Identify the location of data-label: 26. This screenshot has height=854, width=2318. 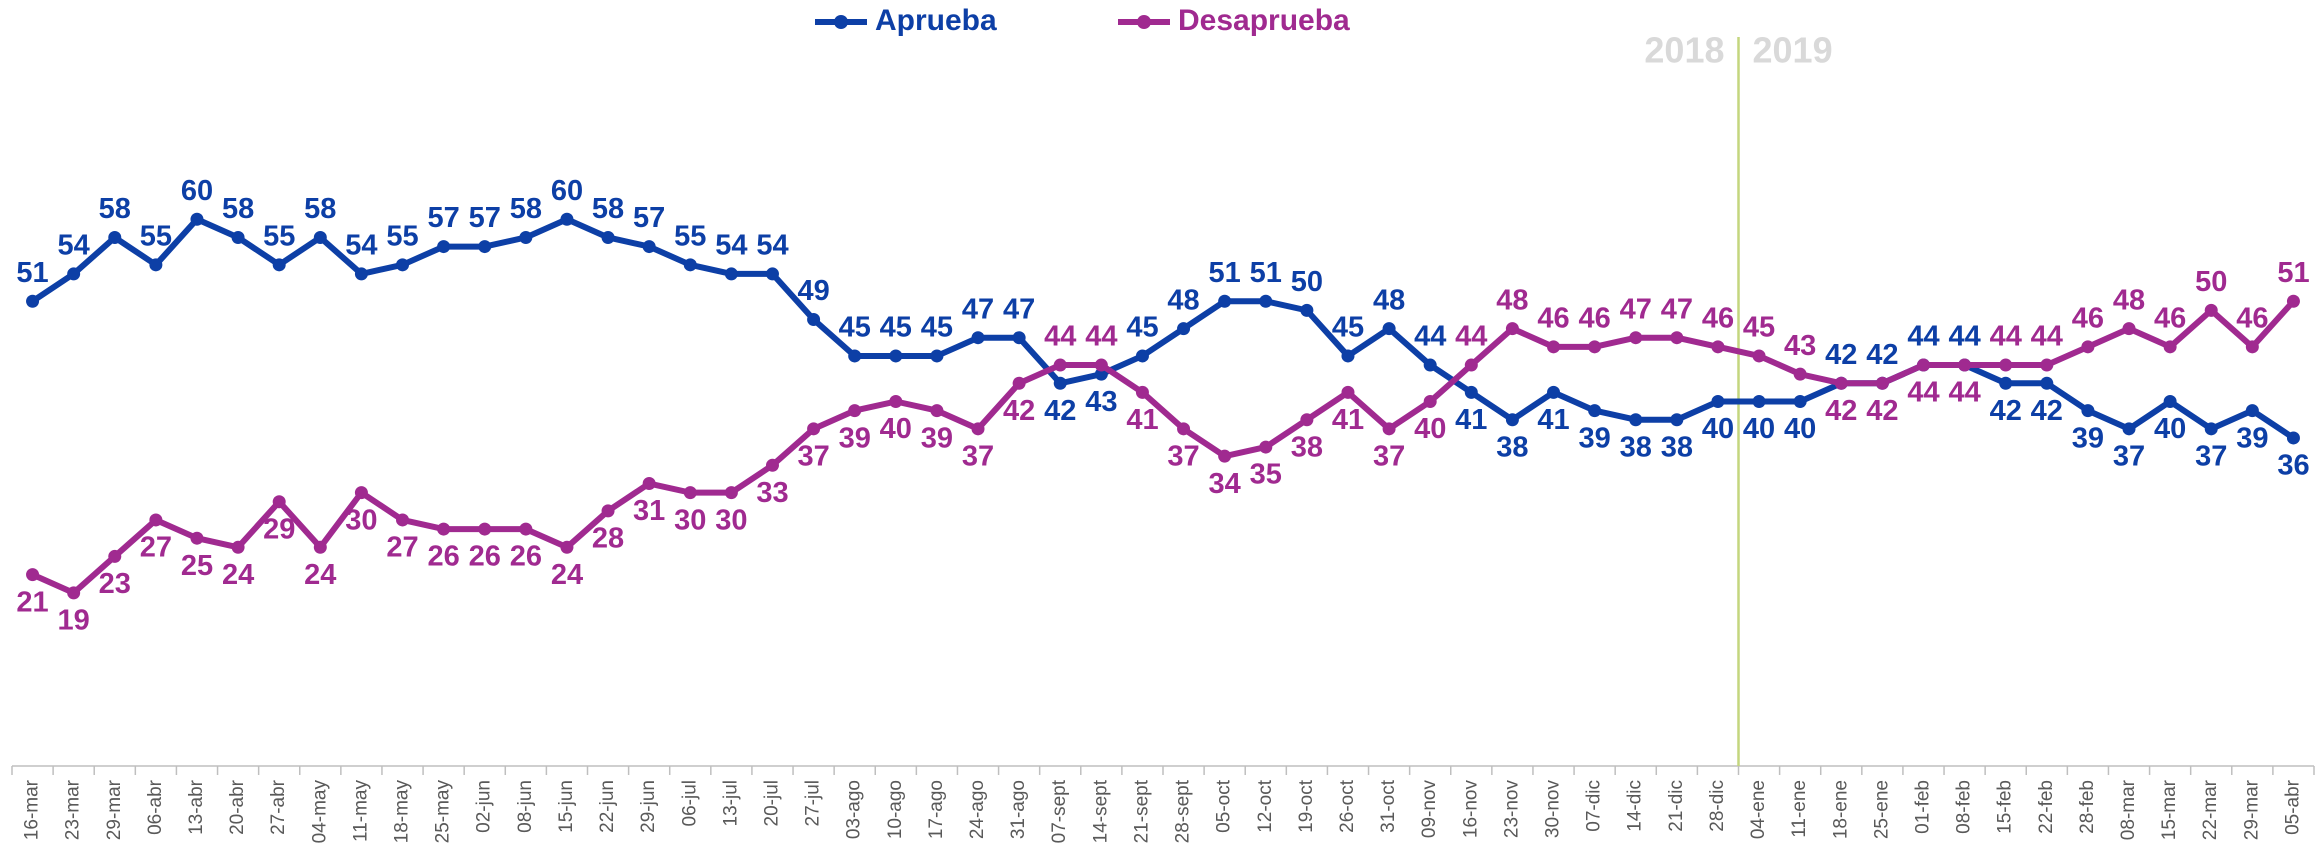
(485, 557).